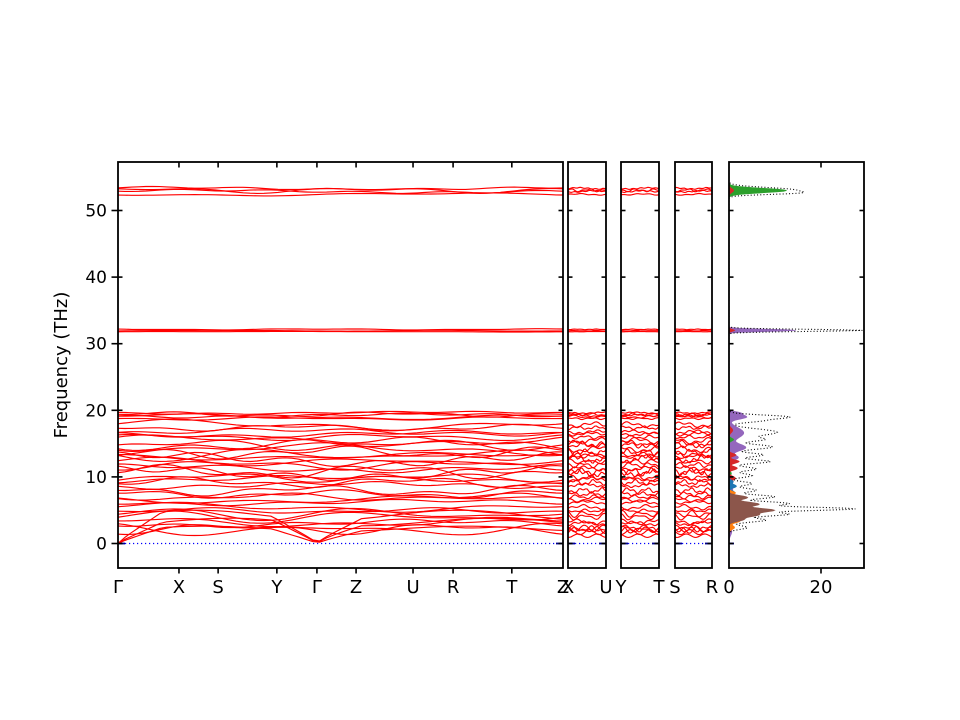 The height and width of the screenshot is (720, 960). Describe the element at coordinates (752, 508) in the screenshot. I see `projected-dos-brown-curve` at that location.